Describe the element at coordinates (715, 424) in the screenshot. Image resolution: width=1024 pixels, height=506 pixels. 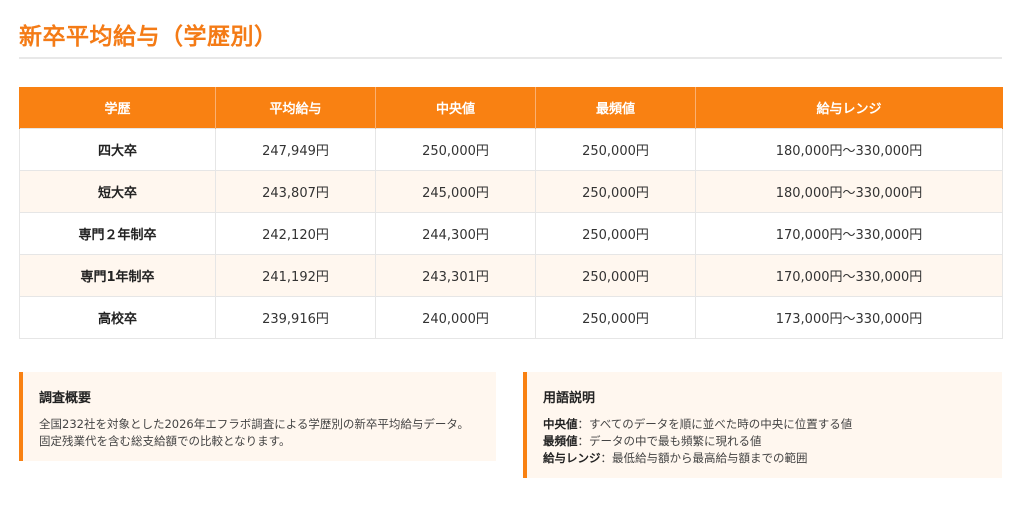
I see `glossary-description: ：すべてのデータを順に並べた時の中央に位置する値` at that location.